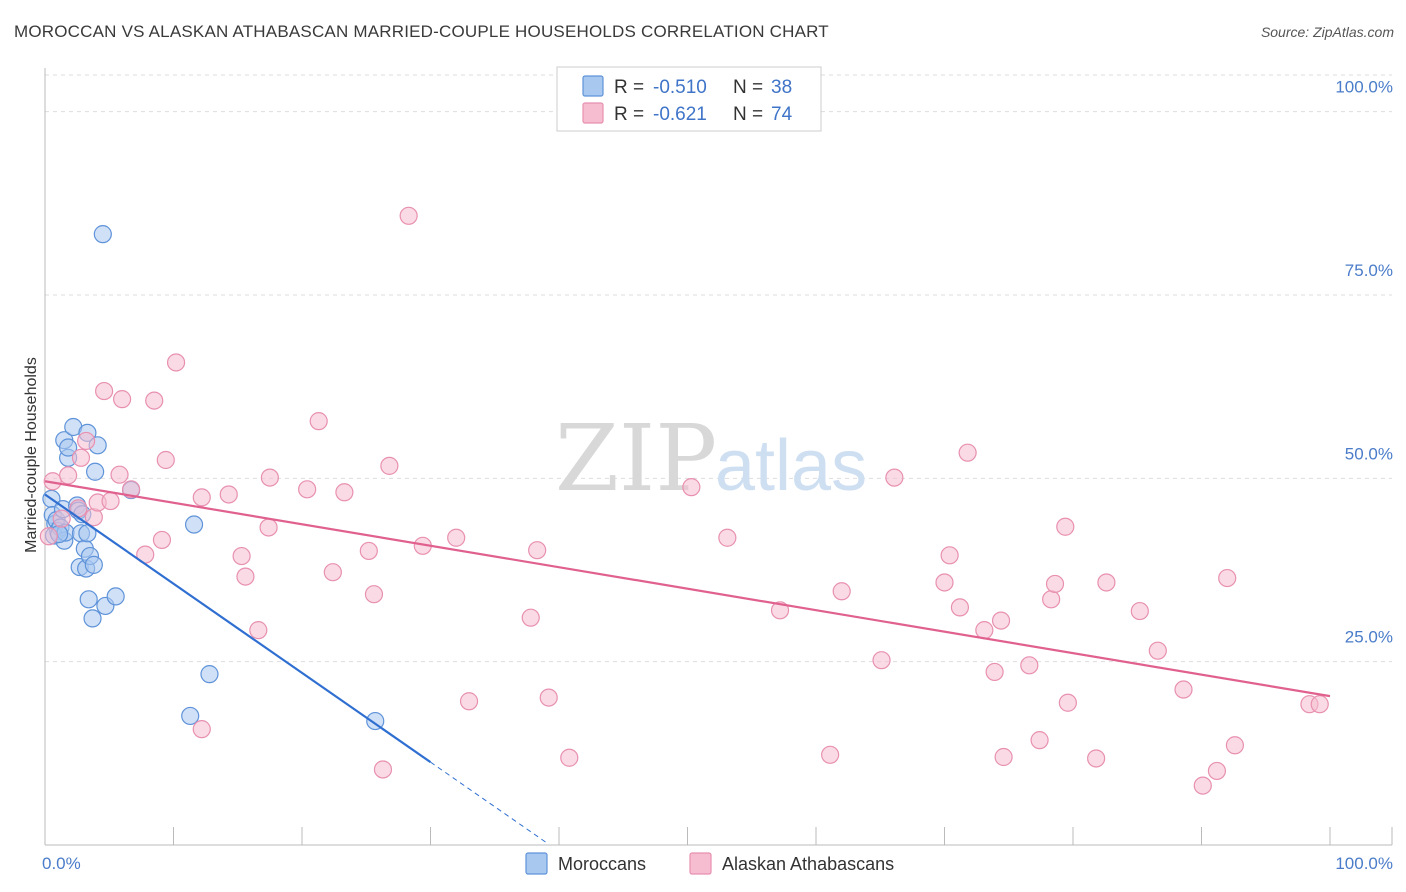 The image size is (1406, 892). I want to click on legend-alaskan-r-value: -0.621, so click(680, 114).